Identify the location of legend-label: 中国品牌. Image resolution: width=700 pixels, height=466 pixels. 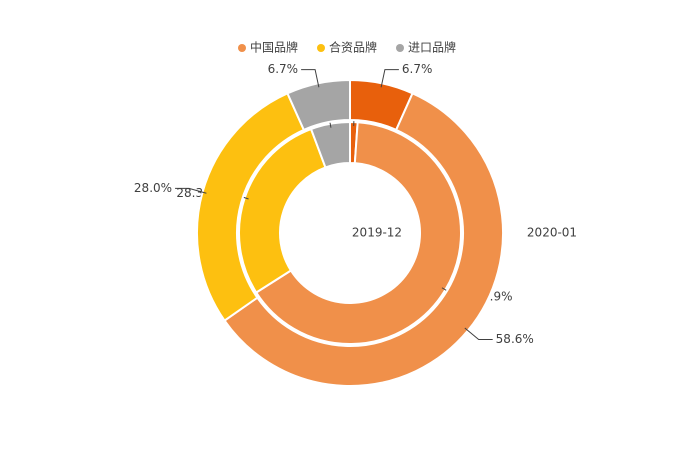
(274, 47).